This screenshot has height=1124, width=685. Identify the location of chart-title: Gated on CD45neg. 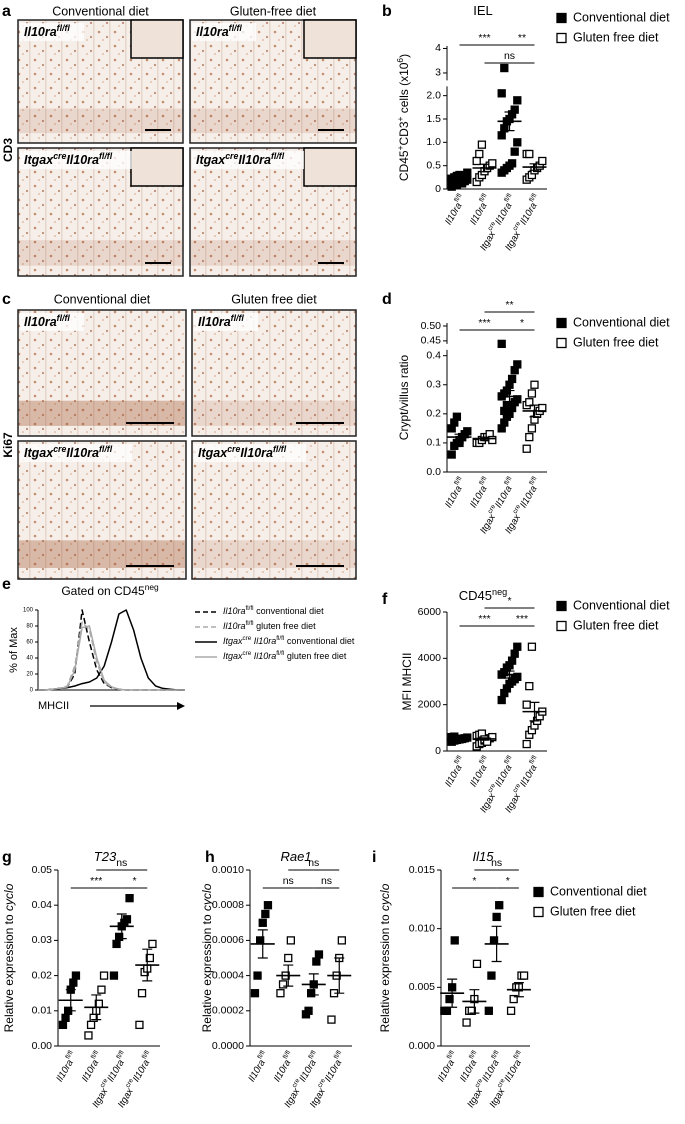
(110, 590).